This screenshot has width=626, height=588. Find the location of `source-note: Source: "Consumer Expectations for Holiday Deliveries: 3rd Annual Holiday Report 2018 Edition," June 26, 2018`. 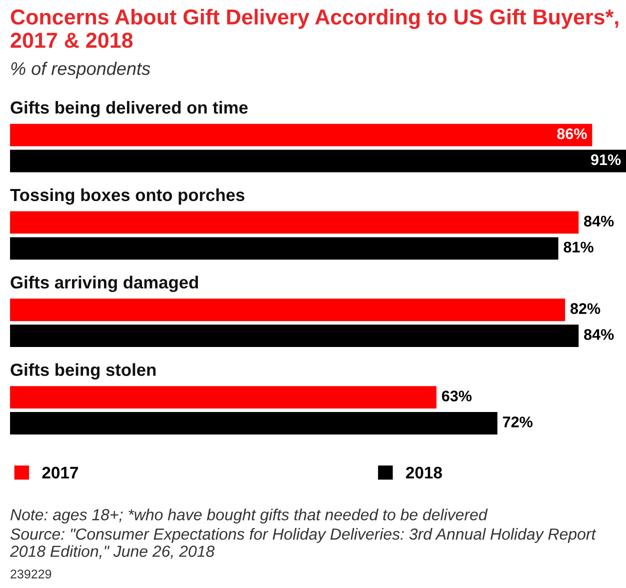

source-note: Source: "Consumer Expectations for Holiday Deliveries: 3rd Annual Holiday Report 2018 Edition," June 26, 2018 is located at coordinates (303, 543).